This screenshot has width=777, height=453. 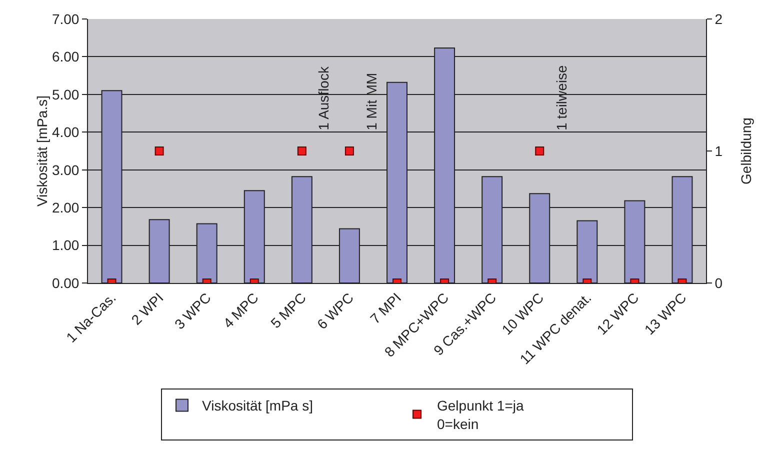 What do you see at coordinates (718, 18) in the screenshot?
I see `y2-tick-label: 2` at bounding box center [718, 18].